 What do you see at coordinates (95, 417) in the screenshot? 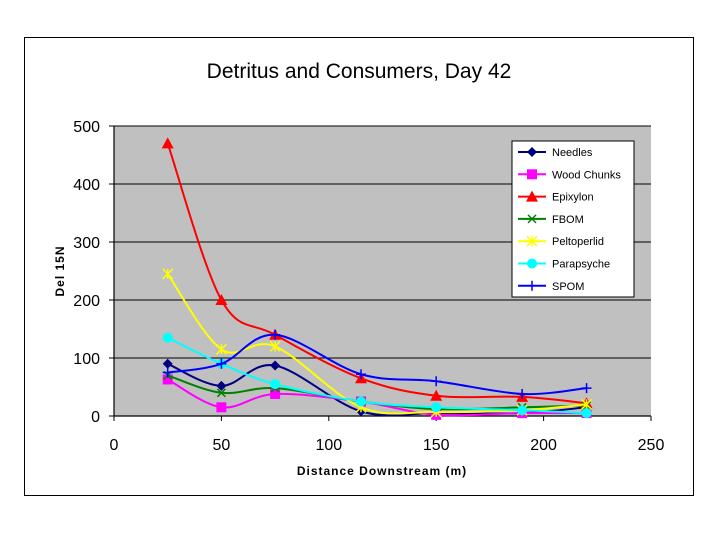
I see `y-tick-label: 0` at bounding box center [95, 417].